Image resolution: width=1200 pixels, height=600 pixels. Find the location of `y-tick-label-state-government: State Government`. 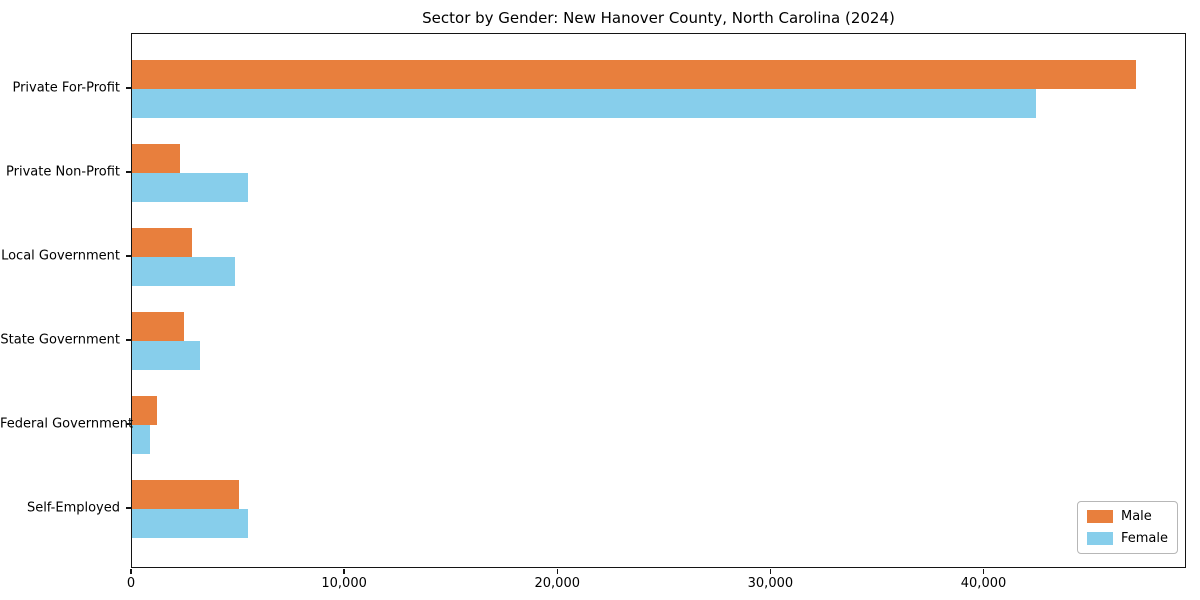

y-tick-label-state-government: State Government is located at coordinates (60, 340).